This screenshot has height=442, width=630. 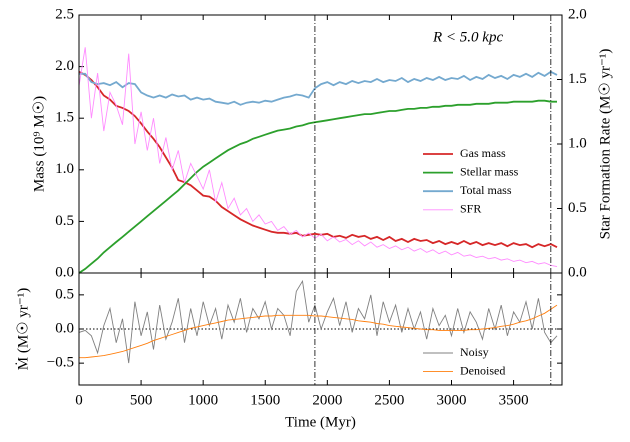 I want to click on y2-axis-label: Star Formation Rate (M☉ yr⁻¹), so click(x=605, y=144).